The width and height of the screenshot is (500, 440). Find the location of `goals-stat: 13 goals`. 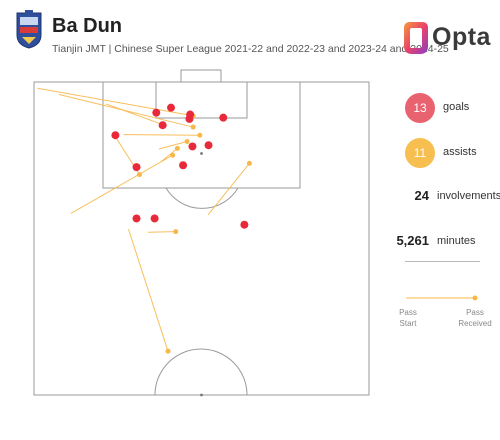

goals-stat: 13 goals is located at coordinates (447, 110).